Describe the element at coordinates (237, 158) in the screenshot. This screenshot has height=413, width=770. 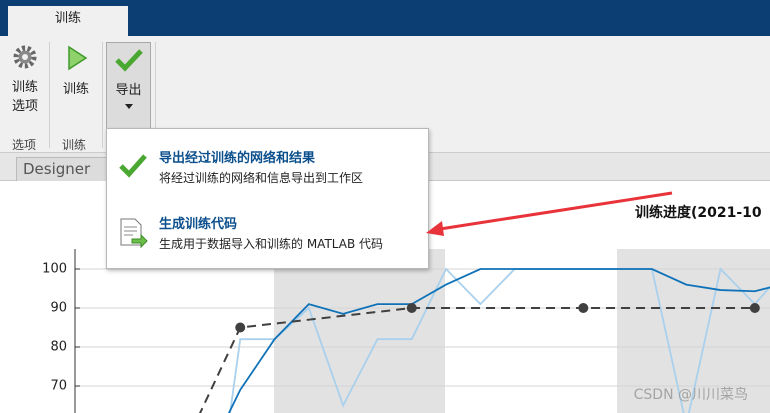
I see `menu-item-title: 导出经过训练的网络和结果` at that location.